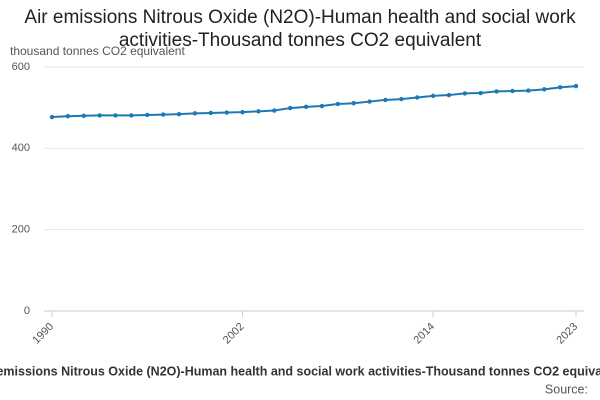  What do you see at coordinates (27, 311) in the screenshot?
I see `y-tick-label: 0` at bounding box center [27, 311].